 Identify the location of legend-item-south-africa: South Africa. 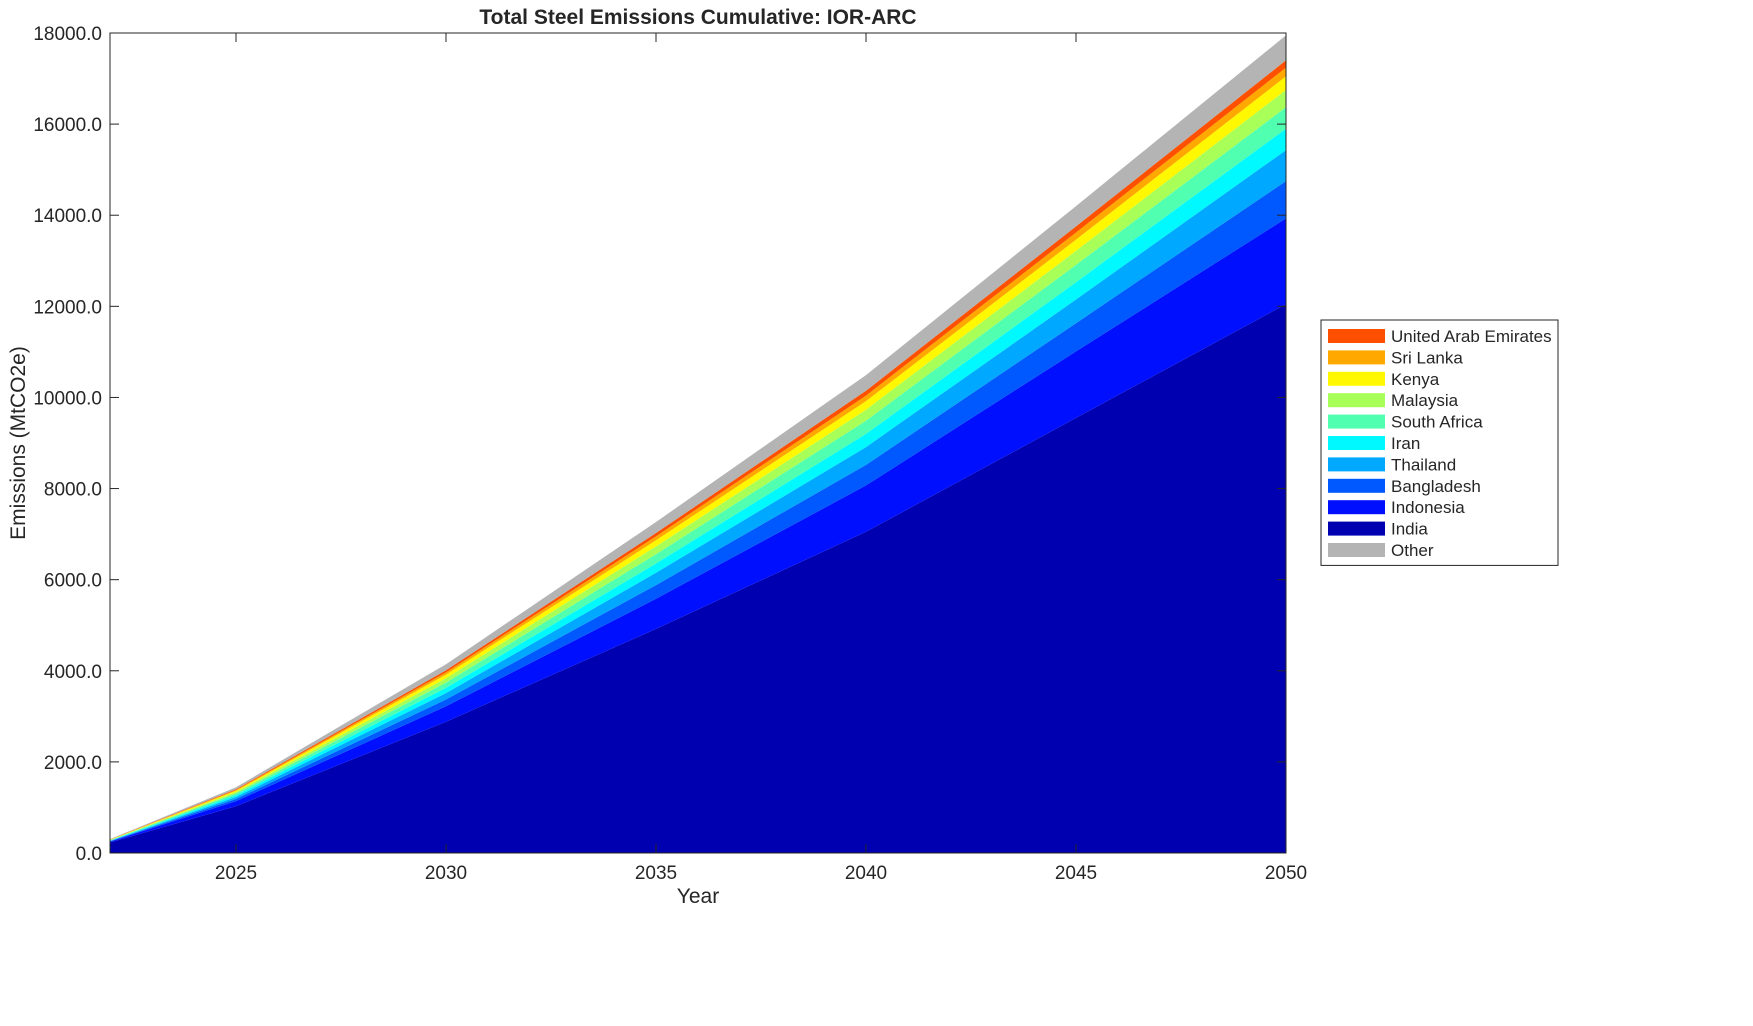
(1405, 422).